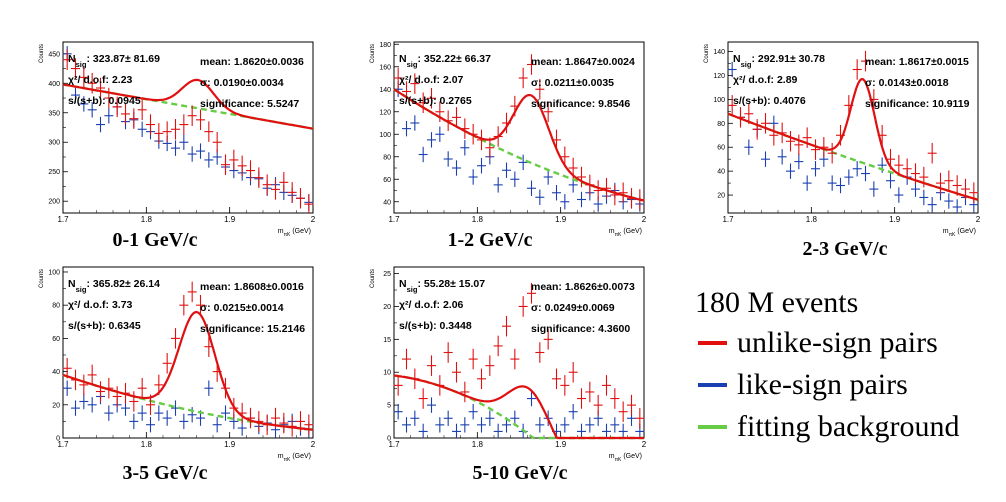 The width and height of the screenshot is (1006, 502). Describe the element at coordinates (435, 326) in the screenshot. I see `stat-signal-fraction: s/(s+b): 0.3448` at that location.